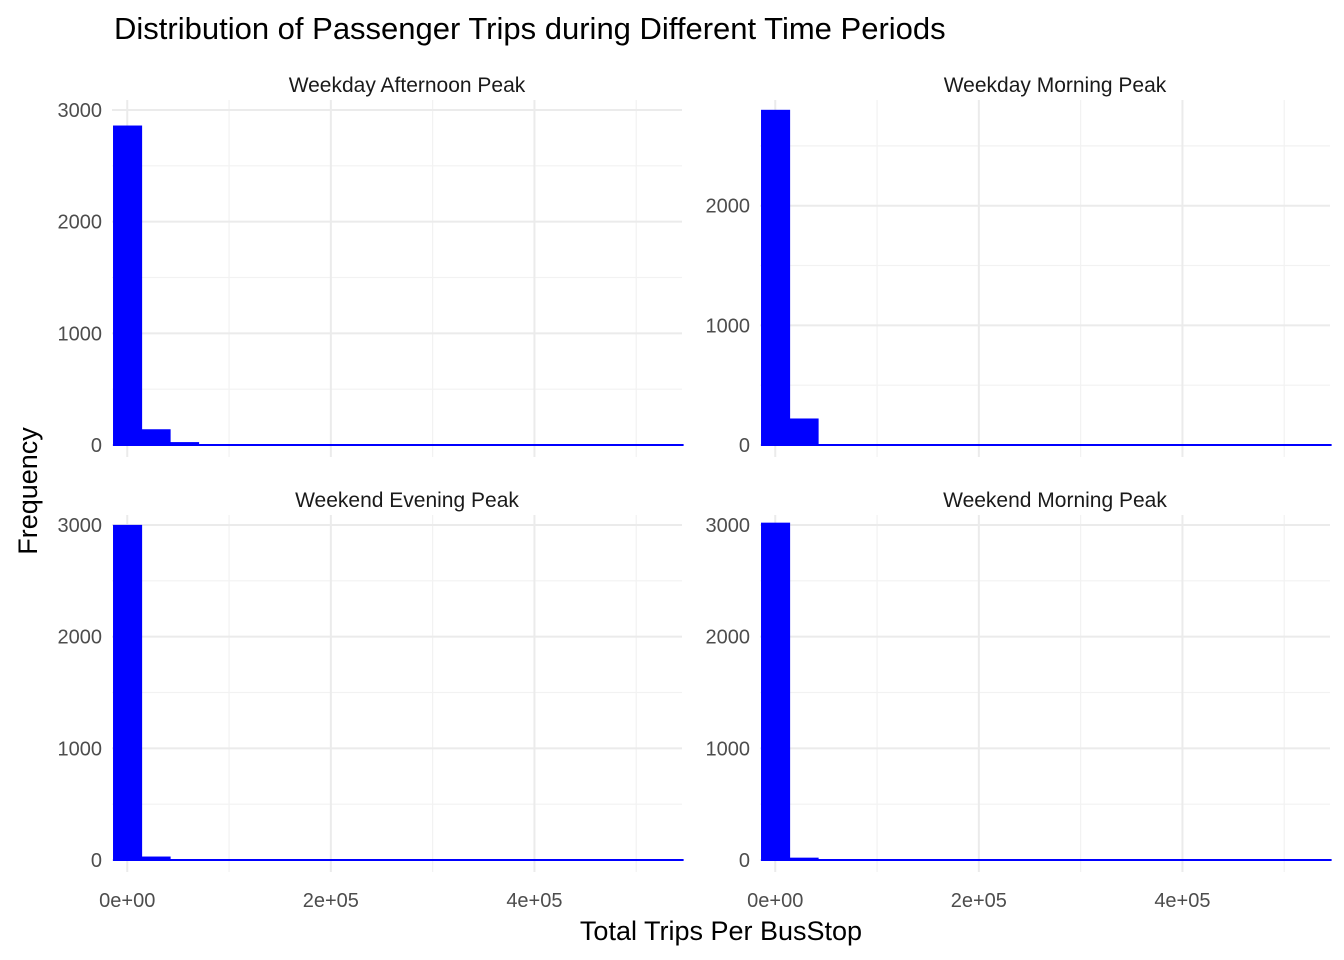 The image size is (1344, 960). Describe the element at coordinates (1182, 901) in the screenshot. I see `x-tick-label: 4e+05` at that location.